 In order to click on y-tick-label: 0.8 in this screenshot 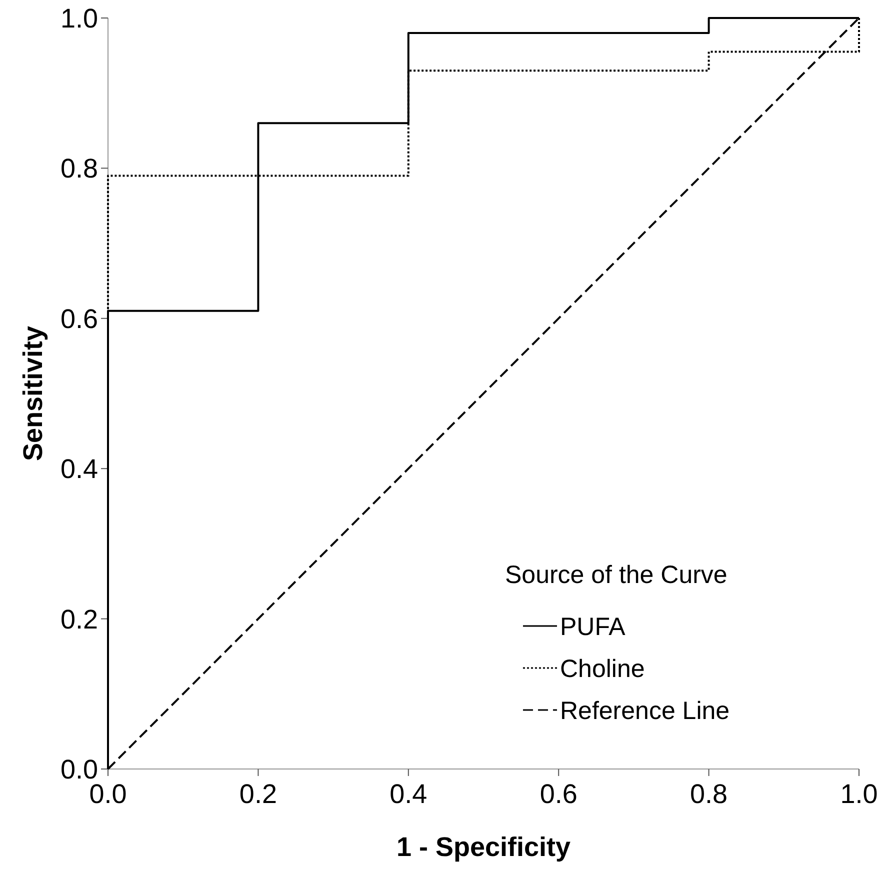, I will do `click(79, 169)`.